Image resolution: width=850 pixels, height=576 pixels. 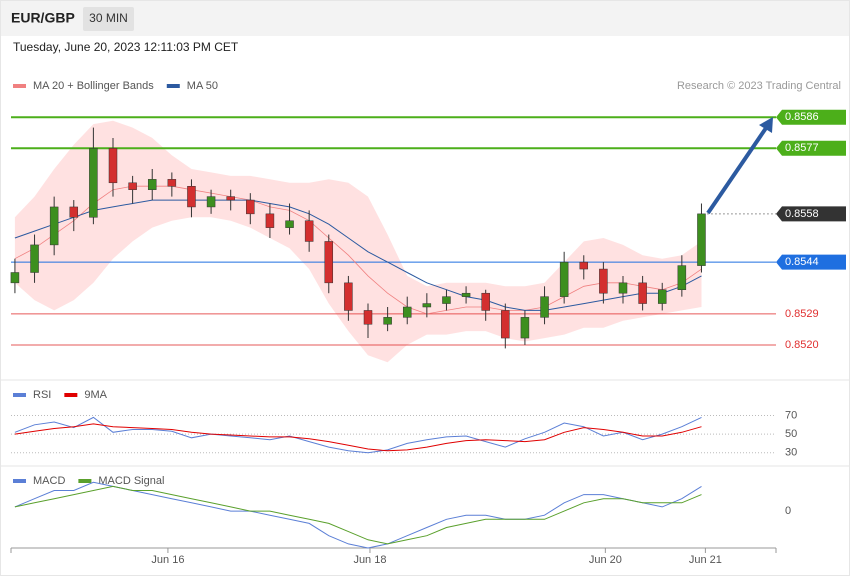 I want to click on x-tick-label: Jun 20, so click(x=605, y=560).